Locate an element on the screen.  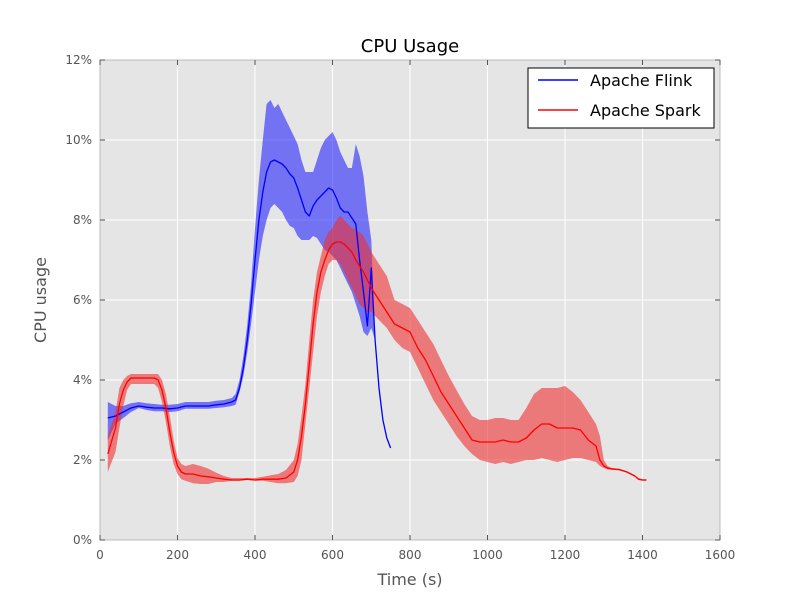
y-tick-labels: 0% 2% 4% 6% 8% 10% 12% is located at coordinates (78, 300).